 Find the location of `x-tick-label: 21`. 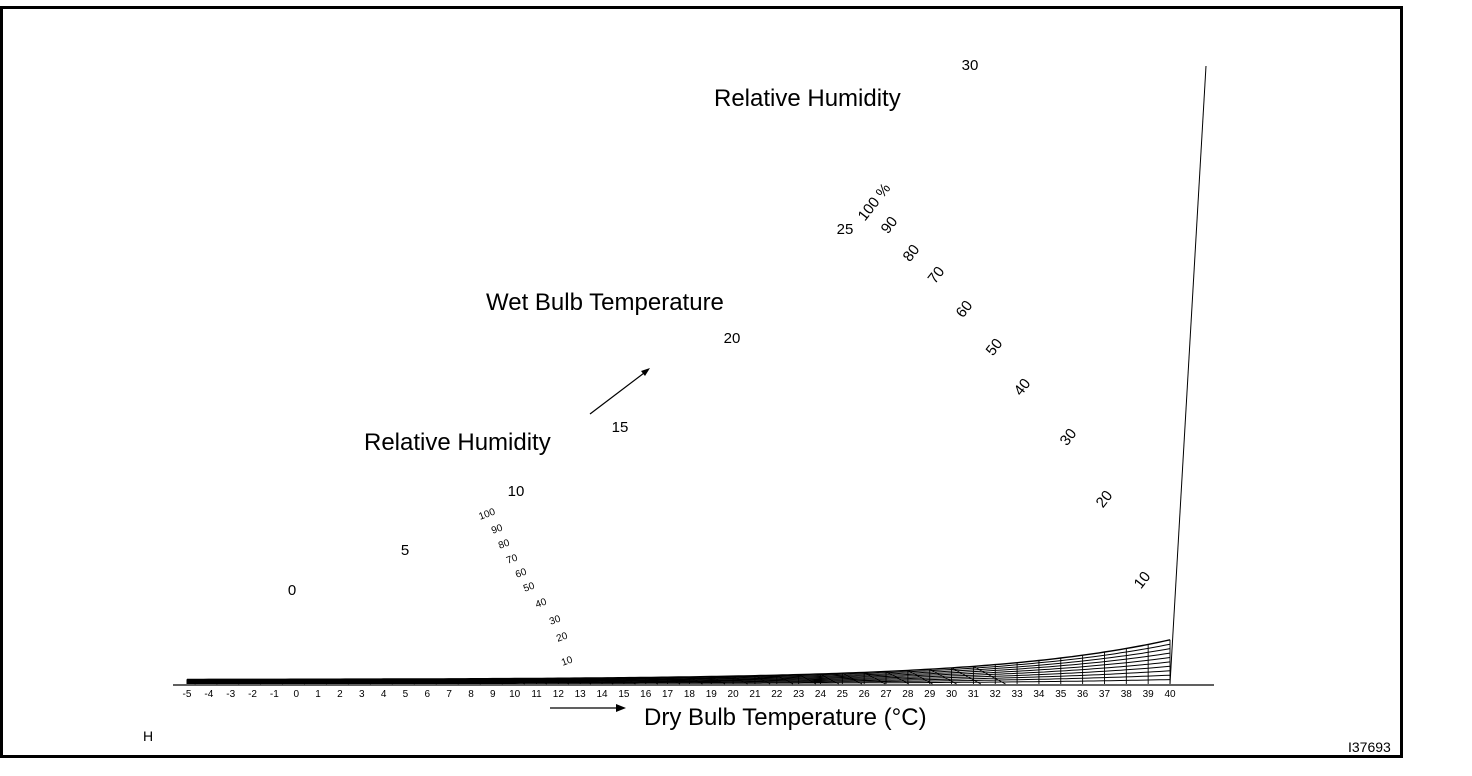

x-tick-label: 21 is located at coordinates (755, 694).